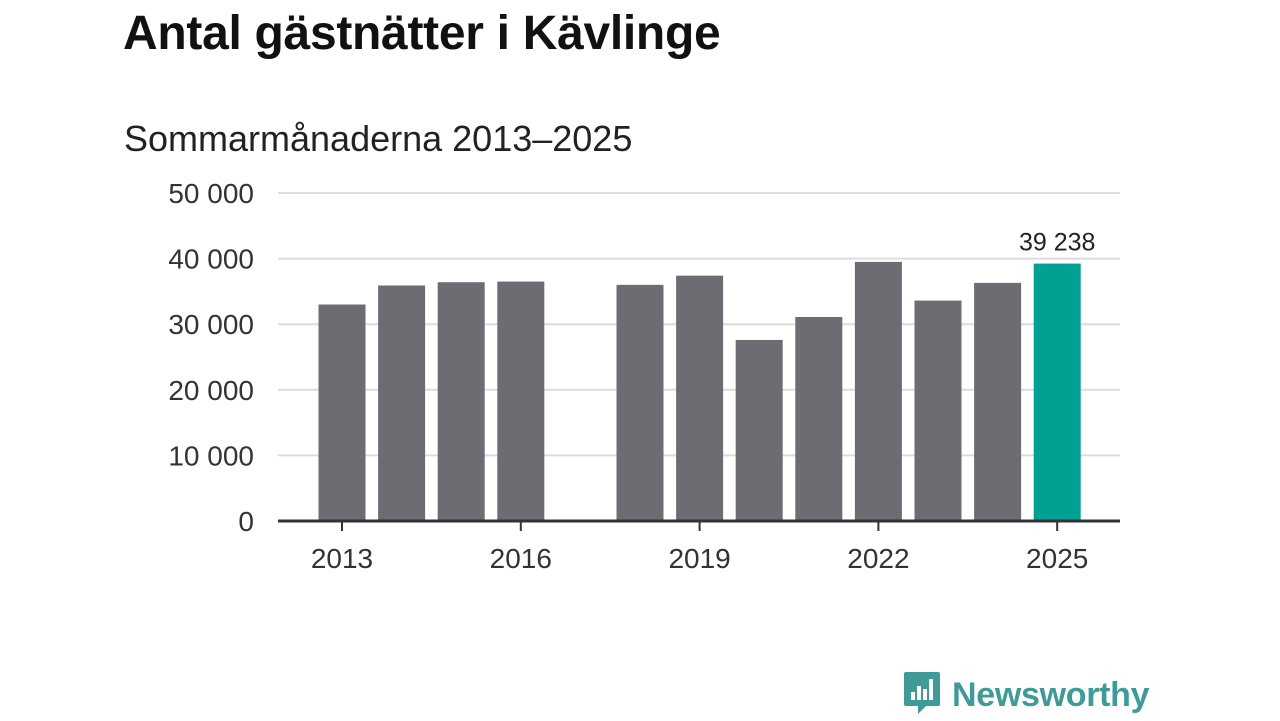  Describe the element at coordinates (878, 391) in the screenshot. I see `bar-2022` at that location.